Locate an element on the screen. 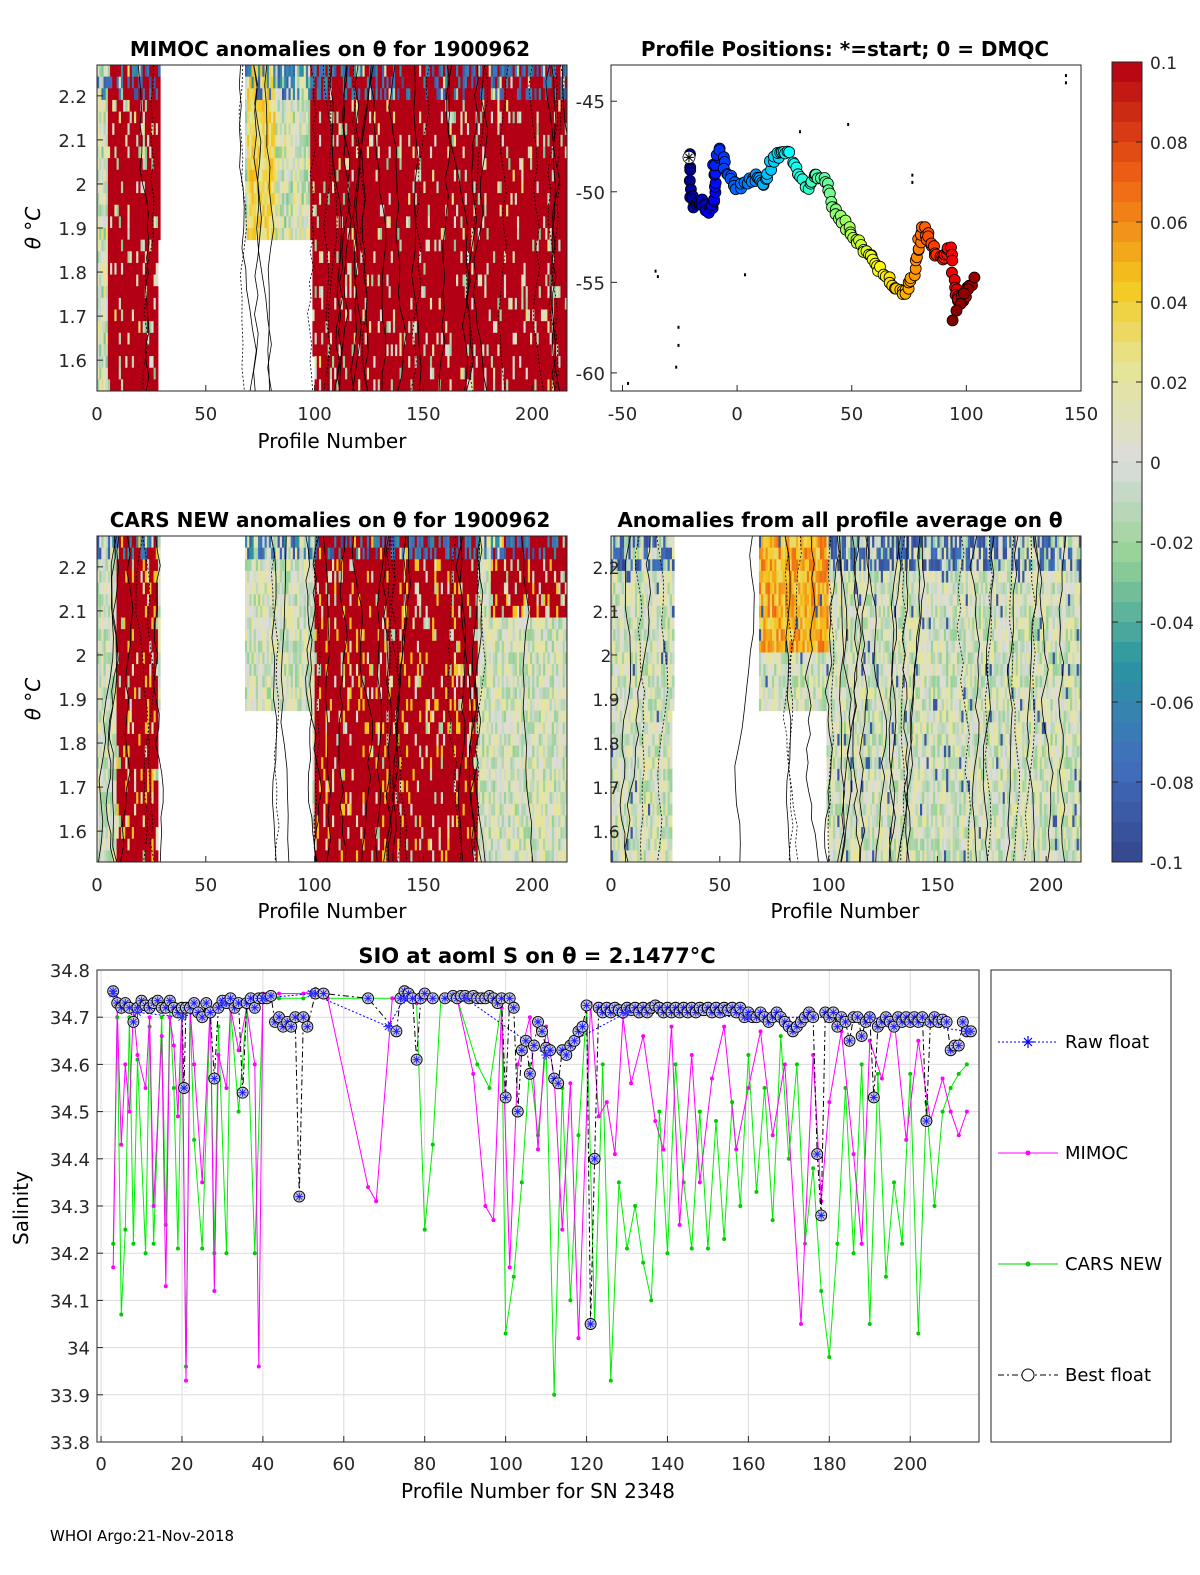  start-star-icon is located at coordinates (688, 157).